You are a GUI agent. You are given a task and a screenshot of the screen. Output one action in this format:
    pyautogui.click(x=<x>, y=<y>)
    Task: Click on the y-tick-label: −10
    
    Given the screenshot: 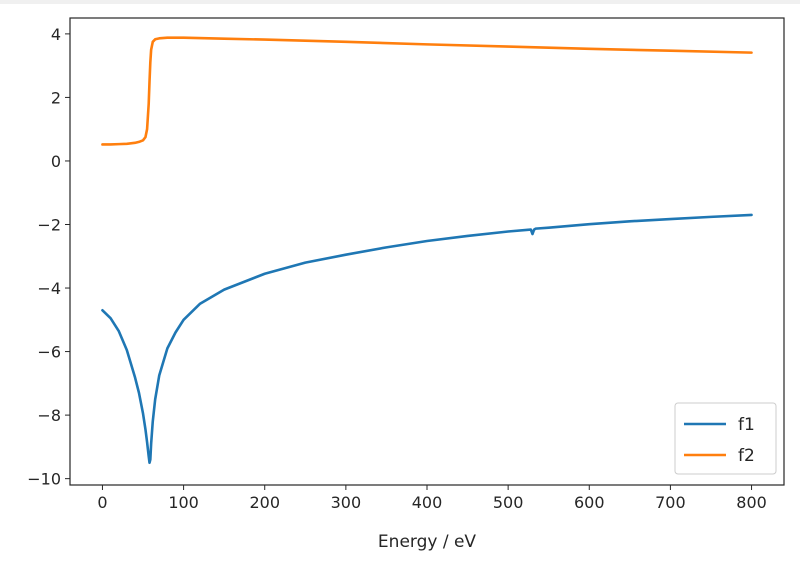 What is the action you would take?
    pyautogui.click(x=44, y=479)
    